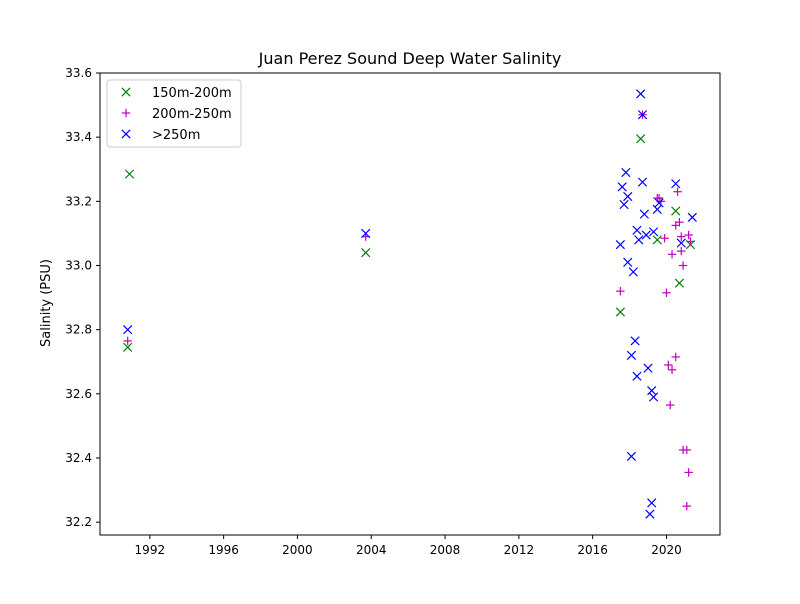 The height and width of the screenshot is (604, 800). Describe the element at coordinates (78, 201) in the screenshot. I see `y-tick-label: 33.2` at that location.